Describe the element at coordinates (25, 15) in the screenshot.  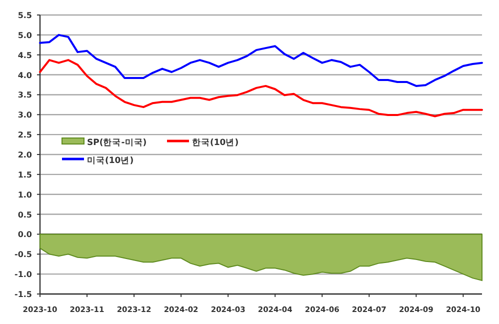
I see `y-tick-label: 5.5` at that location.